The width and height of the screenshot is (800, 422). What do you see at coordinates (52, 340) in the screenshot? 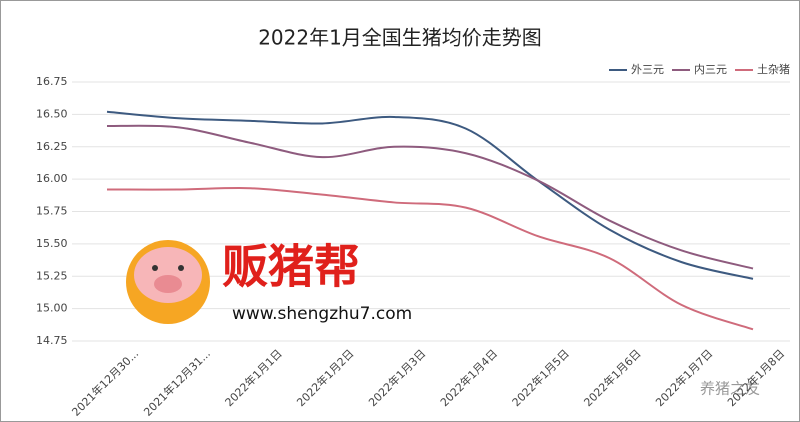
I see `y-tick-label: 14.75` at bounding box center [52, 340].